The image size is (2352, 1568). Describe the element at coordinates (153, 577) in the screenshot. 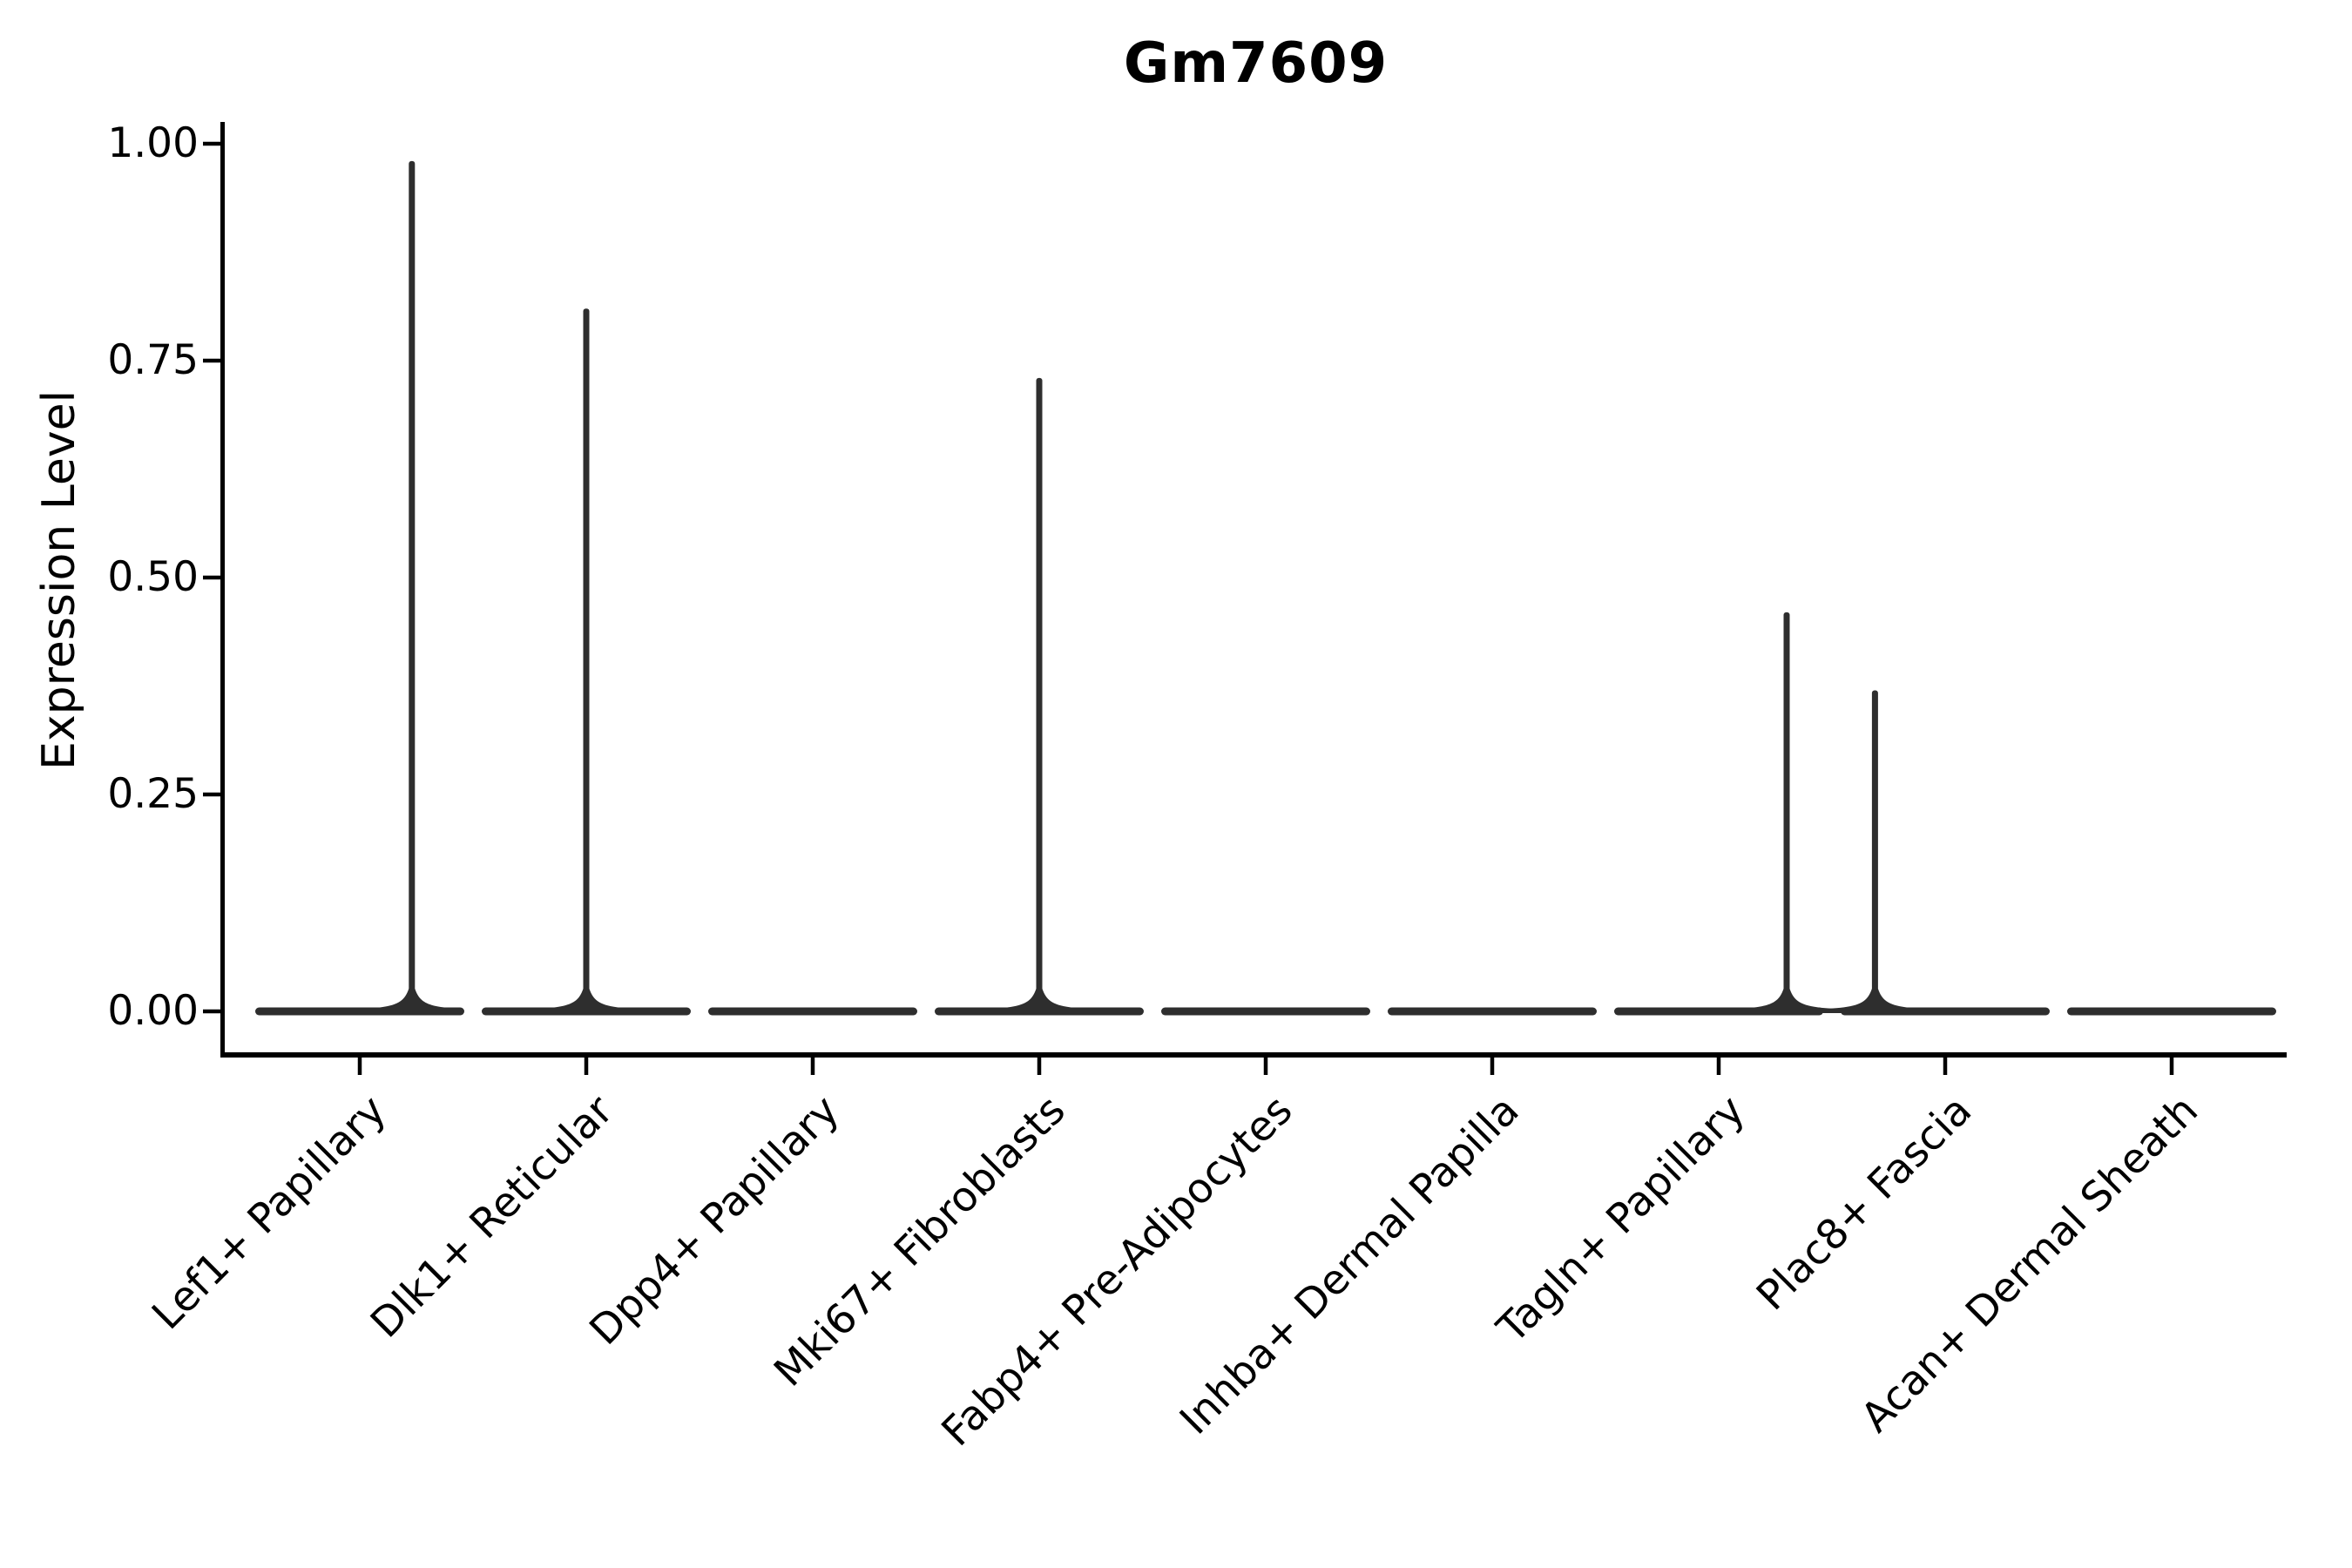

I see `y-tick-label: 0.50` at that location.